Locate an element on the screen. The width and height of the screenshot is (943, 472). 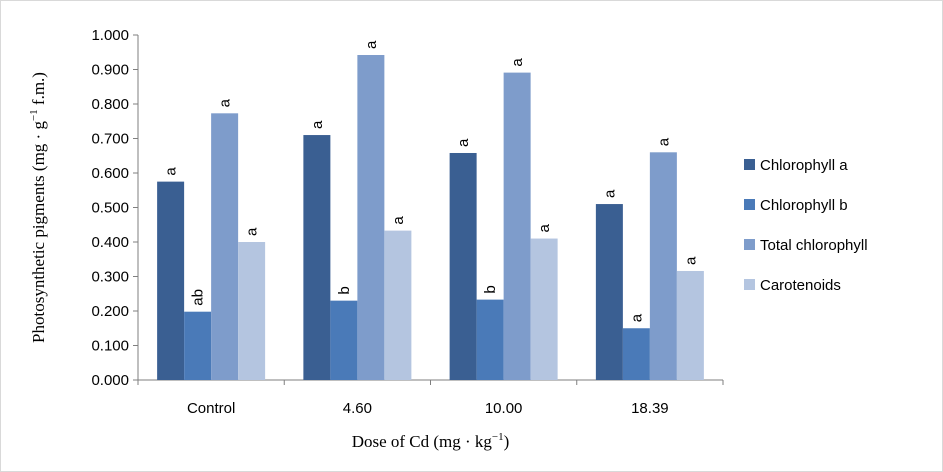
y-tick-label: 0.500 is located at coordinates (110, 208).